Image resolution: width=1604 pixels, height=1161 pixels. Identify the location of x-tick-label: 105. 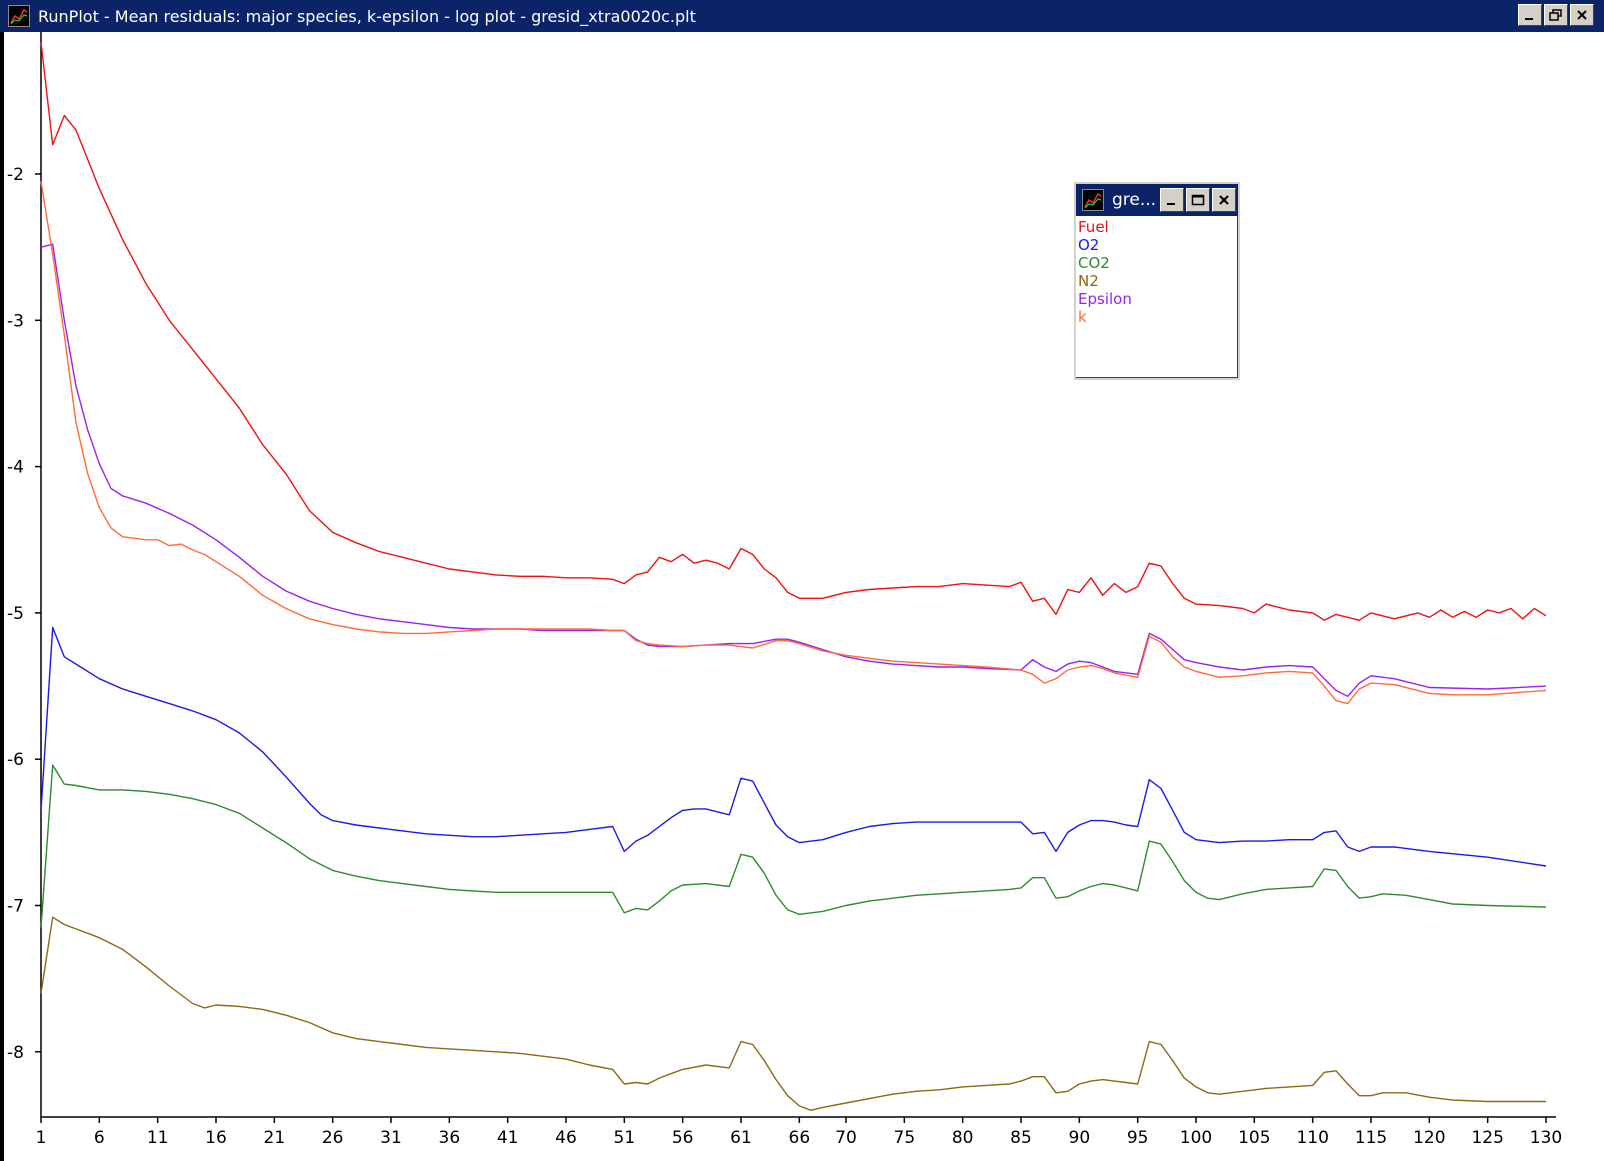
(1254, 1138).